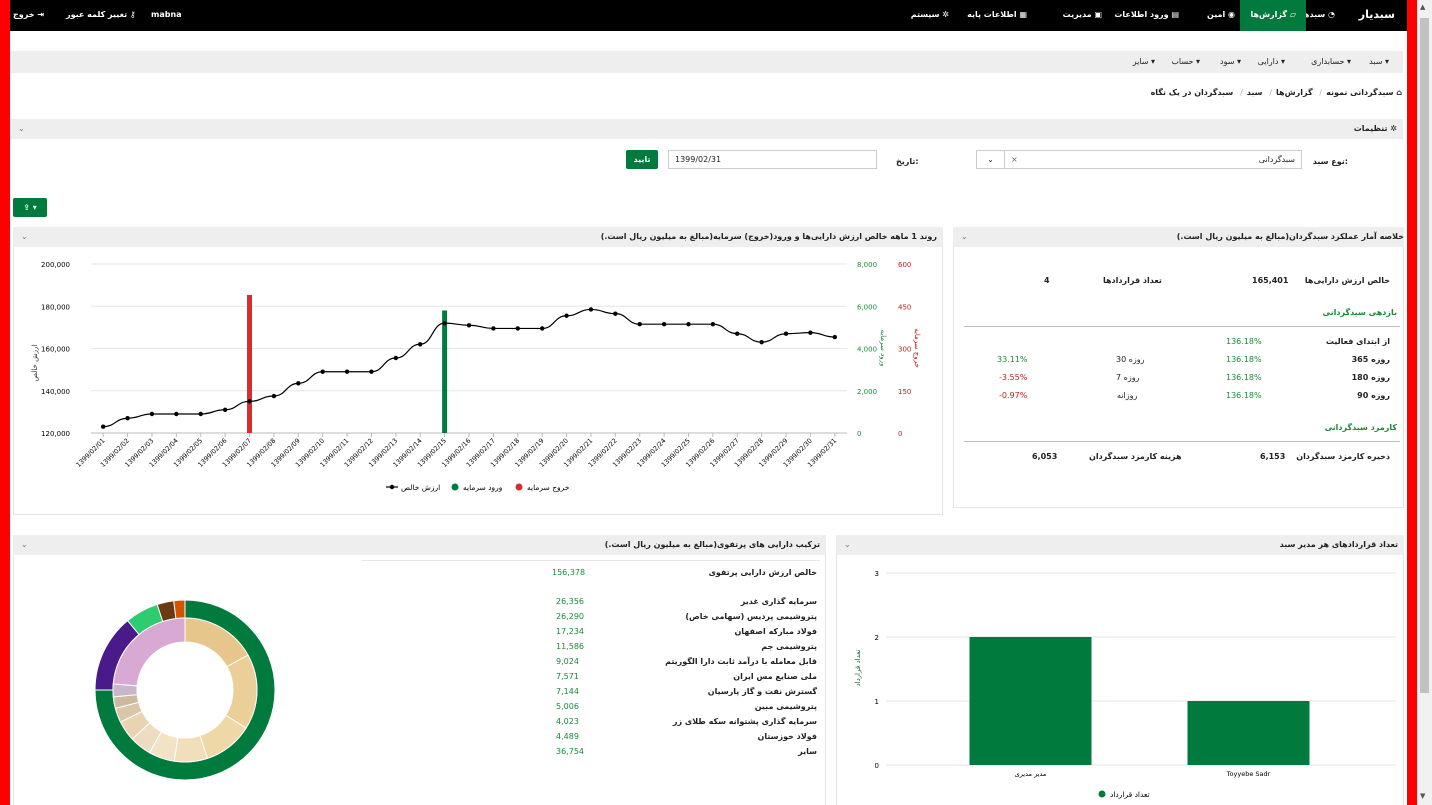 Image resolution: width=1432 pixels, height=805 pixels. Describe the element at coordinates (1132, 280) in the screenshot. I see `contracts-count-label: تعداد قراردادها` at that location.